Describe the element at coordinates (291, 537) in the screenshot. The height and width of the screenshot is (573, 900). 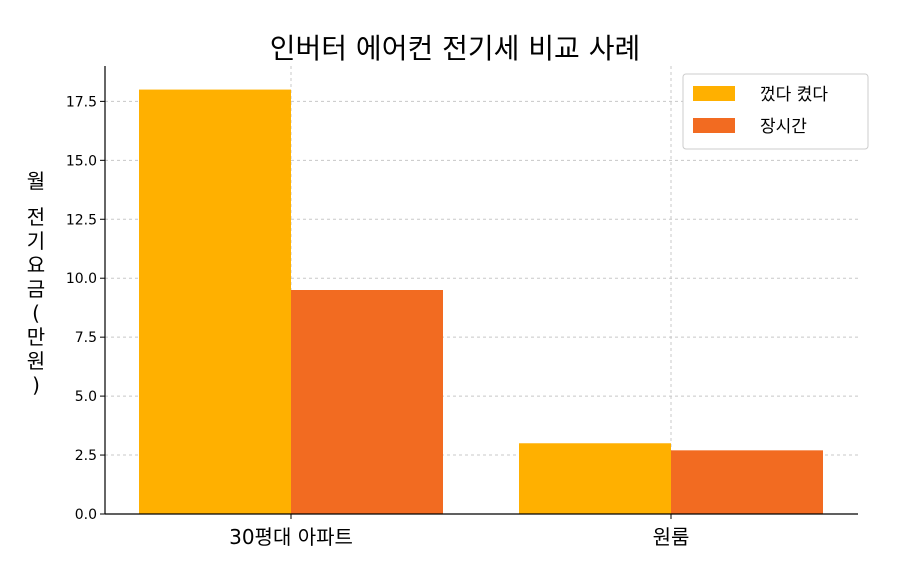
I see `x-tick-label: 30평대 아파트` at that location.